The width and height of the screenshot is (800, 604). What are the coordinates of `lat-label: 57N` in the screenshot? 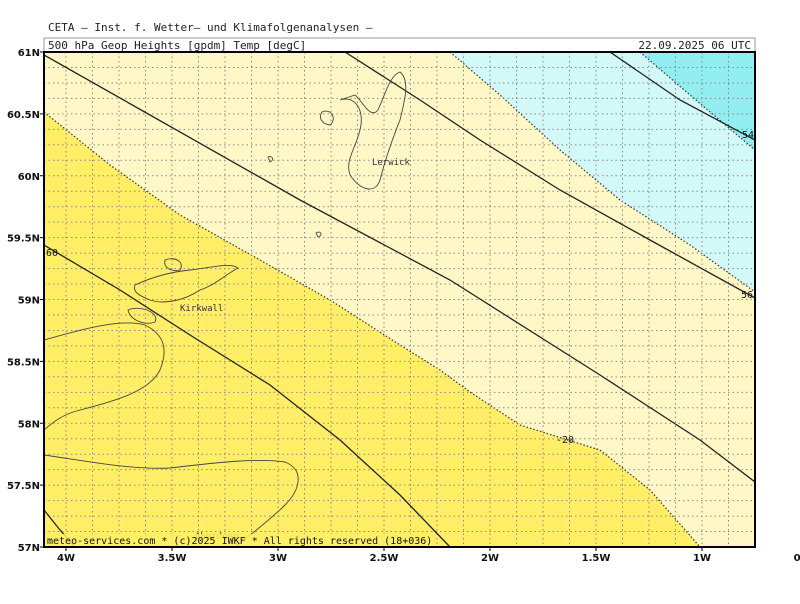 It's located at (29, 548).